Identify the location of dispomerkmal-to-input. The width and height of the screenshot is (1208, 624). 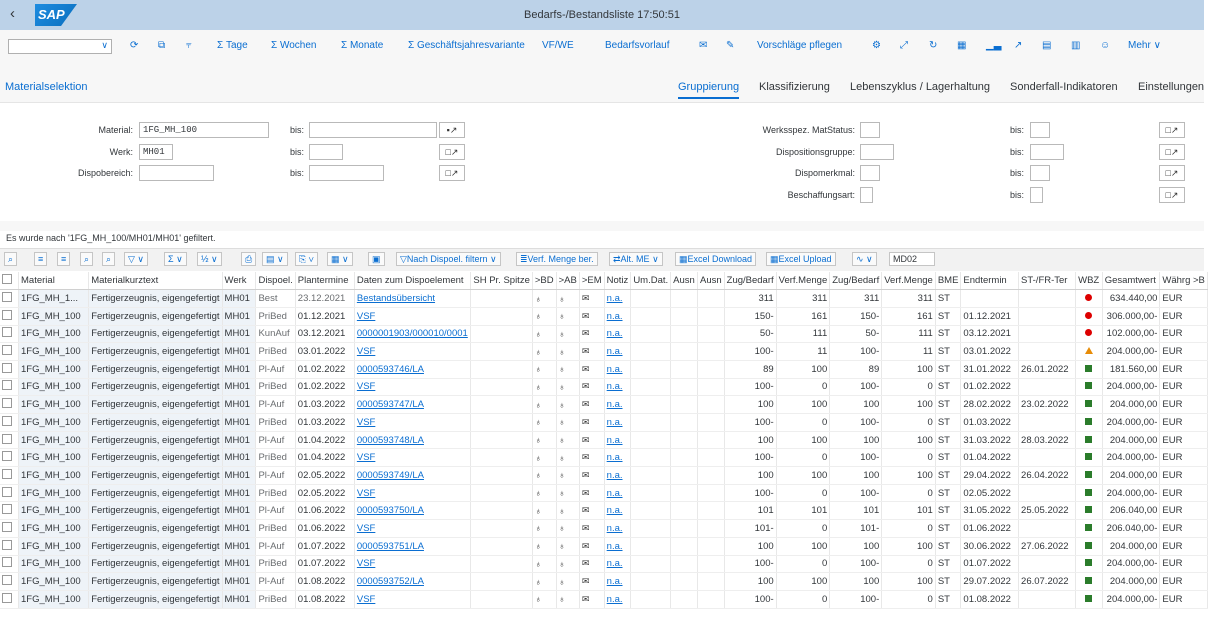
(1040, 173).